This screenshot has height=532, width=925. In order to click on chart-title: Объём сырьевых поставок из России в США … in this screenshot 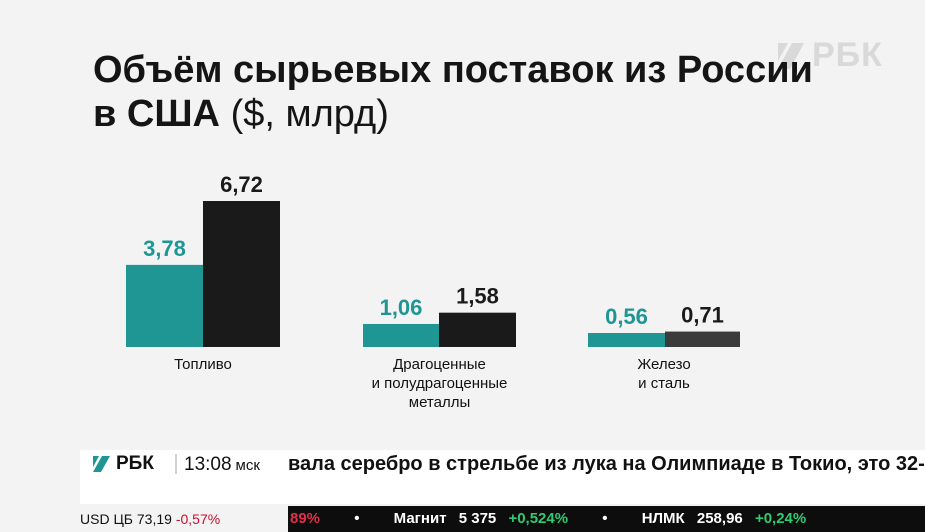, I will do `click(453, 92)`.